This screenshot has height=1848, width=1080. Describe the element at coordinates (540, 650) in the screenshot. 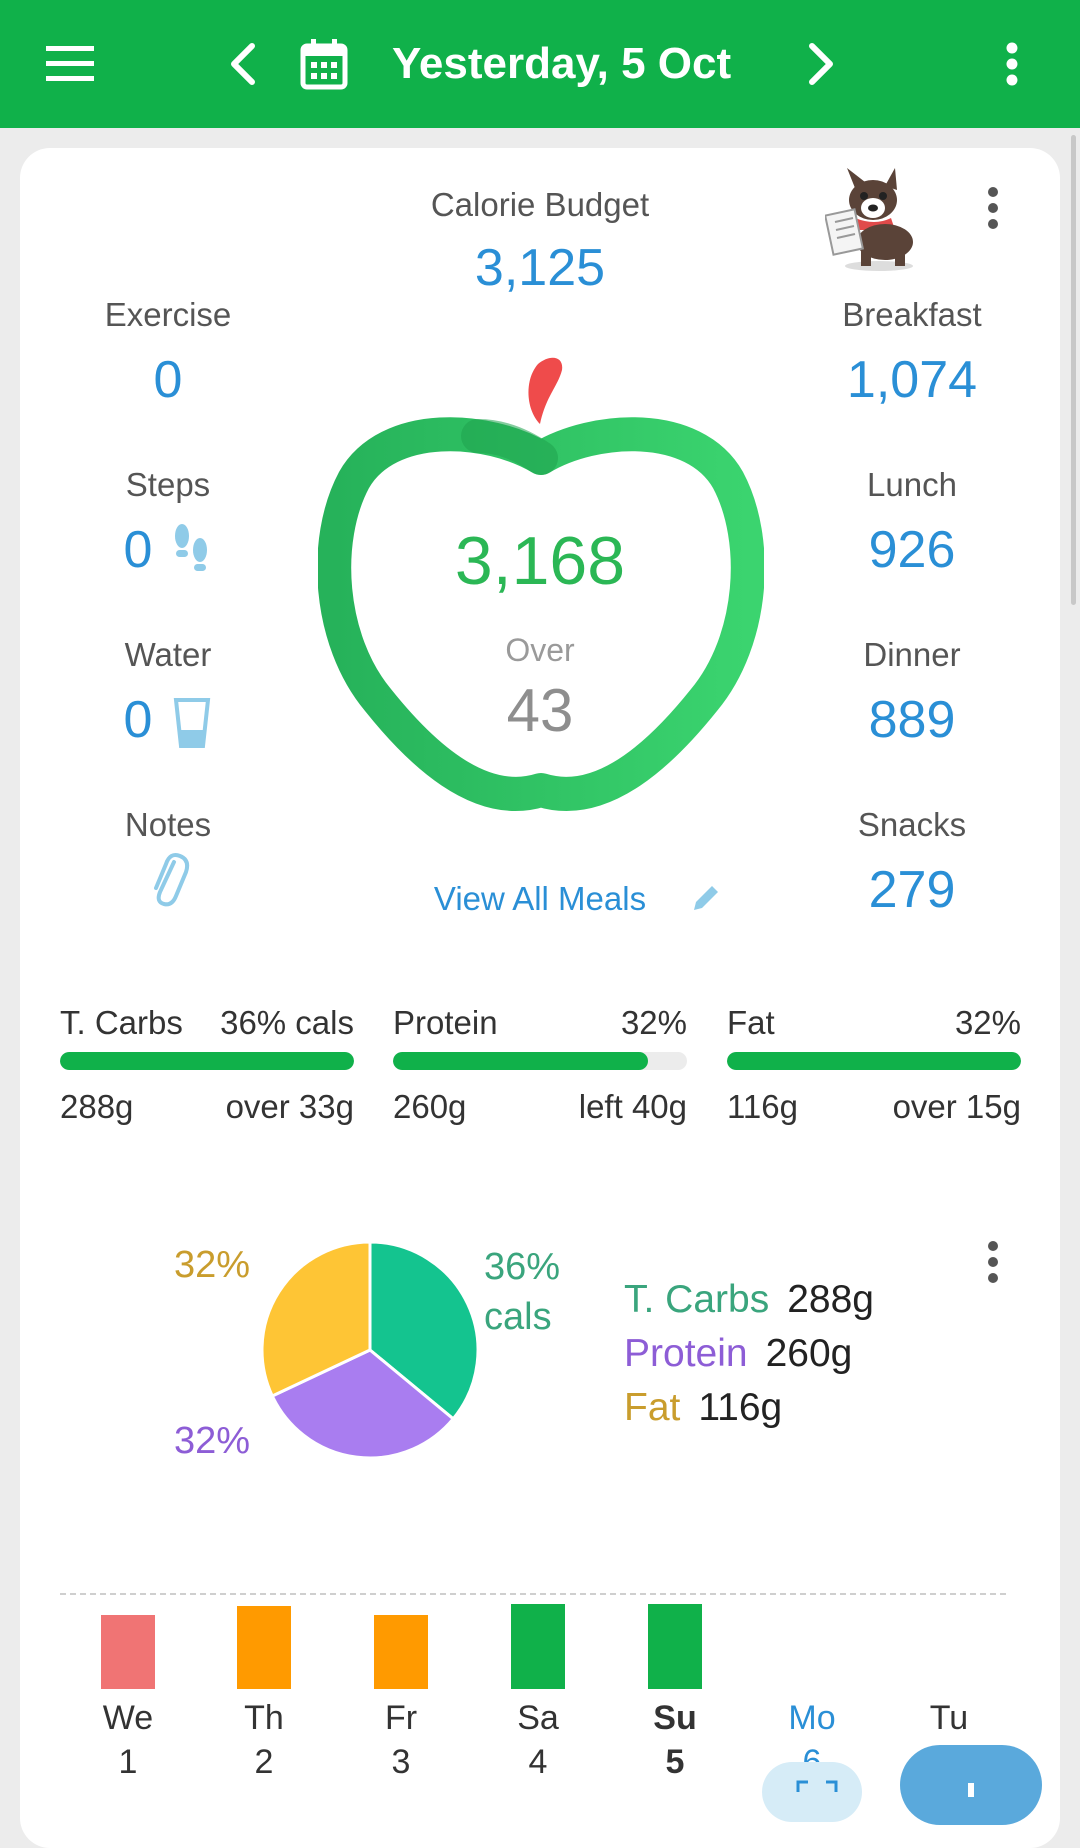

I see `status-label: Over` at that location.